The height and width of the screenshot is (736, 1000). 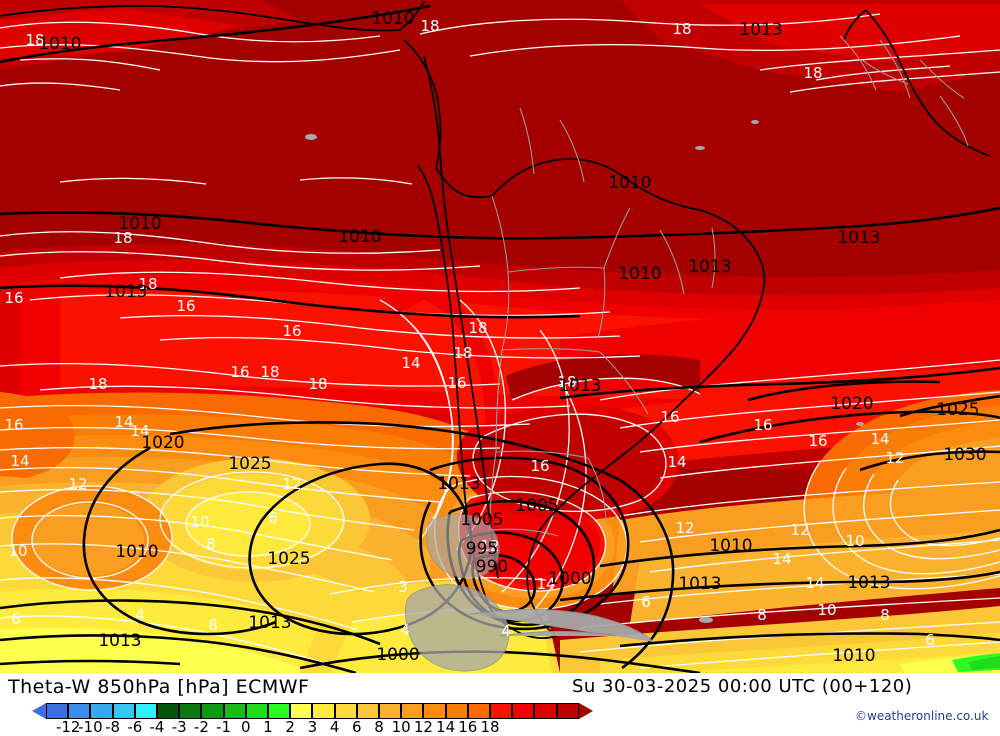 I want to click on svg-text: 995, so click(x=482, y=549).